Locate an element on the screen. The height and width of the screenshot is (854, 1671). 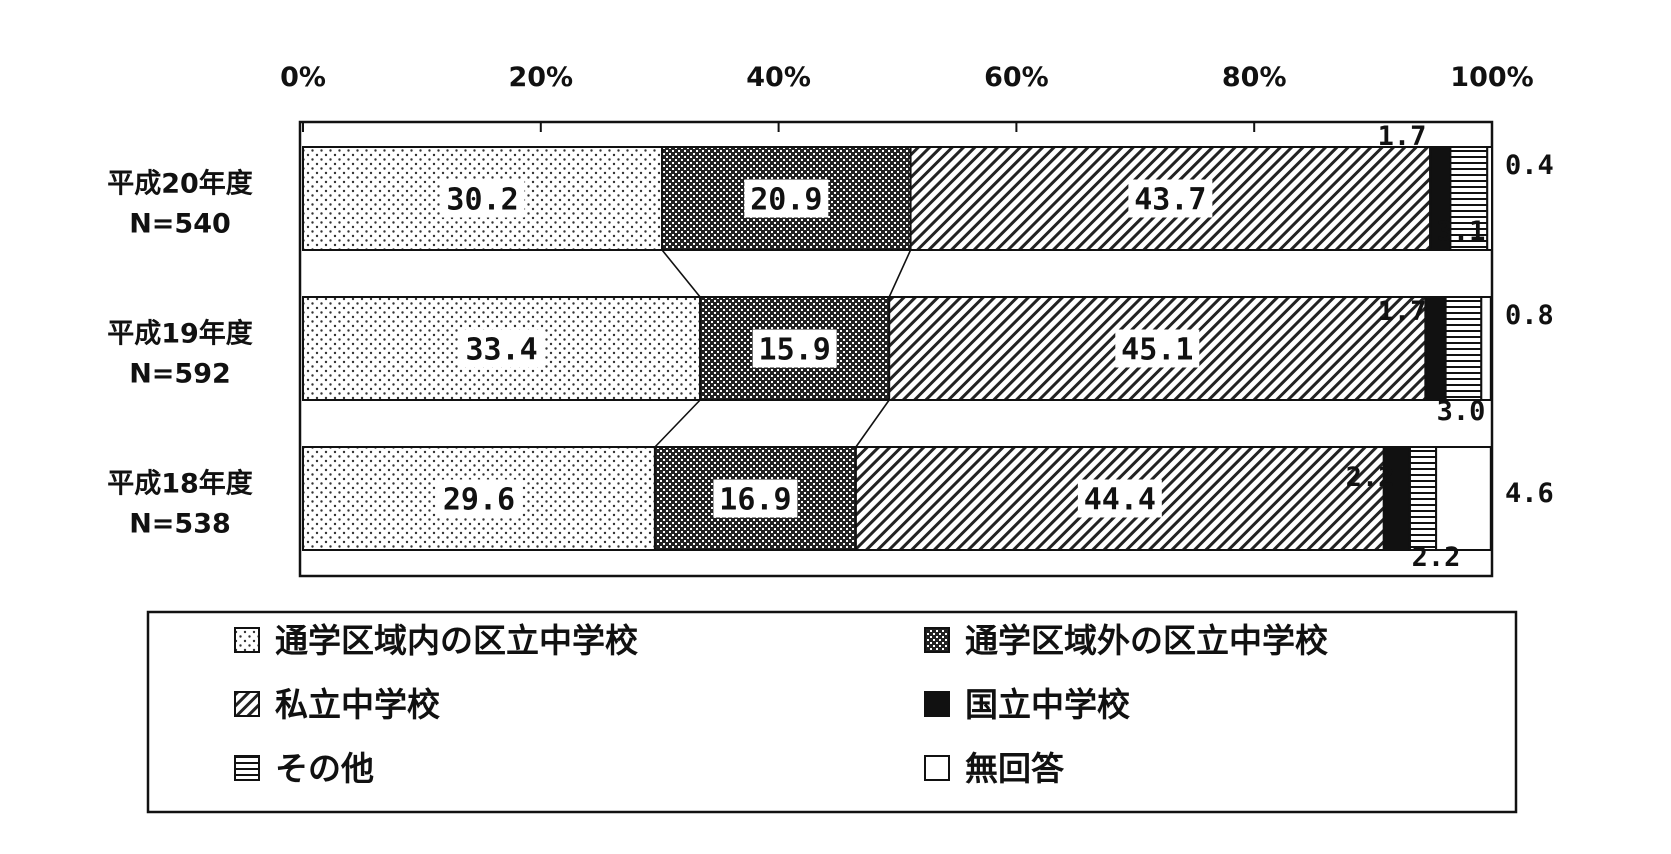
value-label: 43.7 is located at coordinates (1170, 200).